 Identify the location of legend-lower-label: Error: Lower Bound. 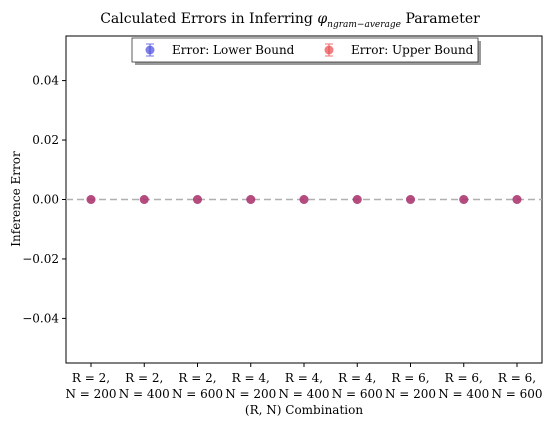
(233, 50).